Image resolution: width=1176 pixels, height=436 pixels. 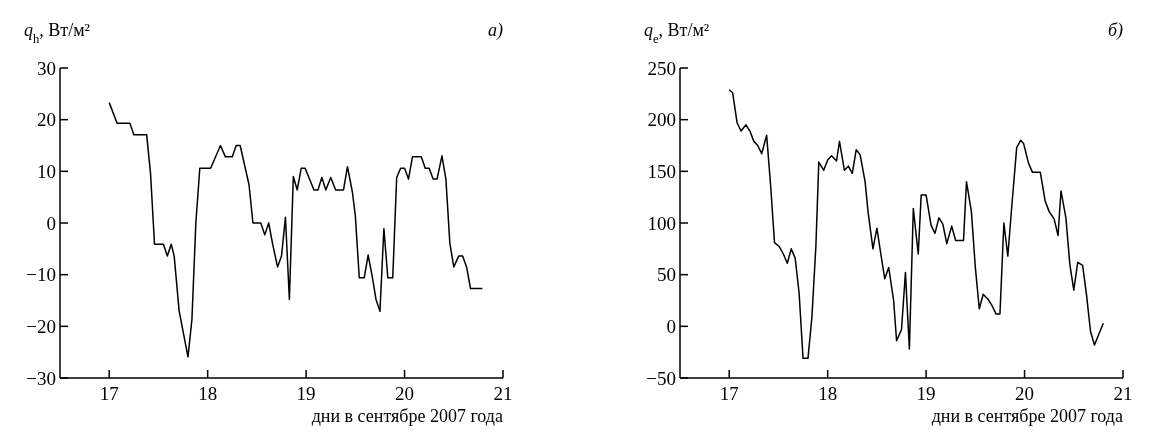 I want to click on text: б), so click(x=1115, y=30).